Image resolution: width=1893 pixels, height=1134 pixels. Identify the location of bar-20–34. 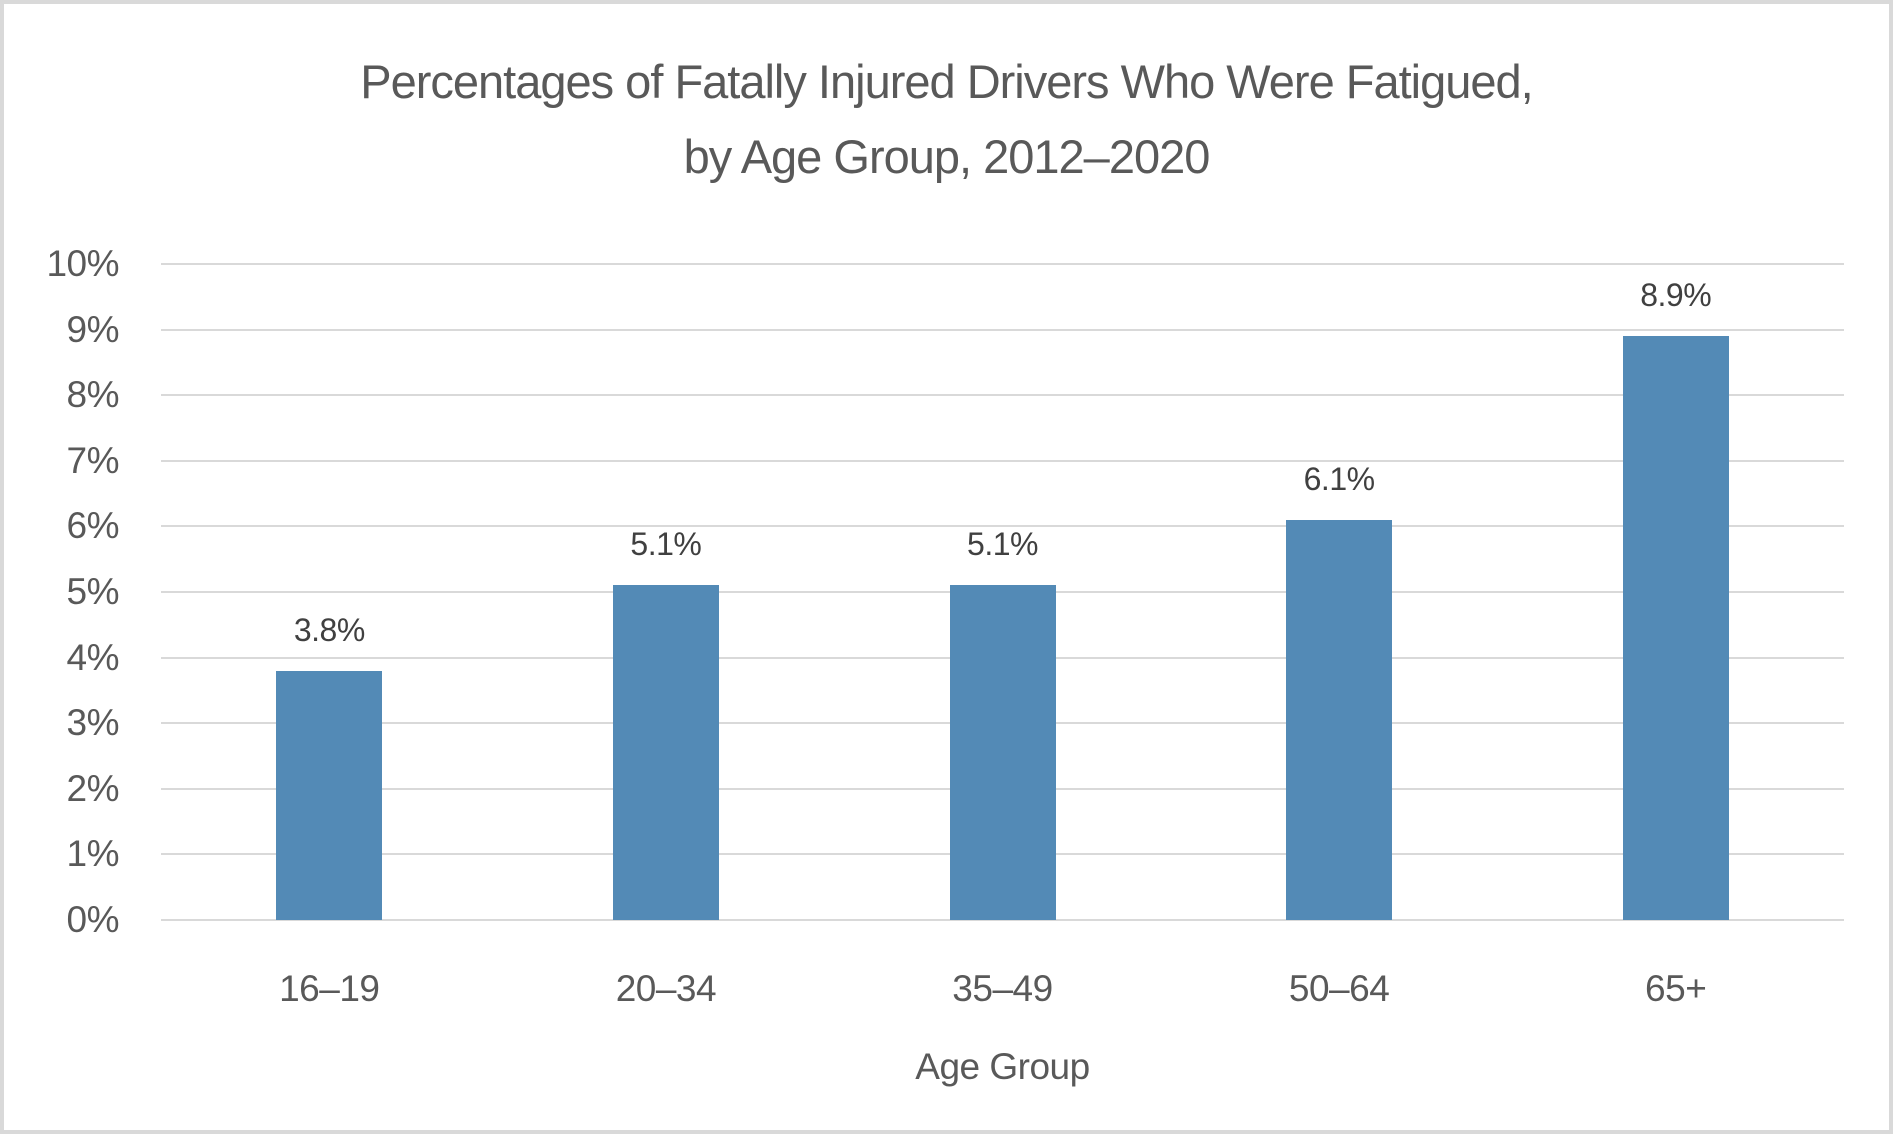
(665, 752).